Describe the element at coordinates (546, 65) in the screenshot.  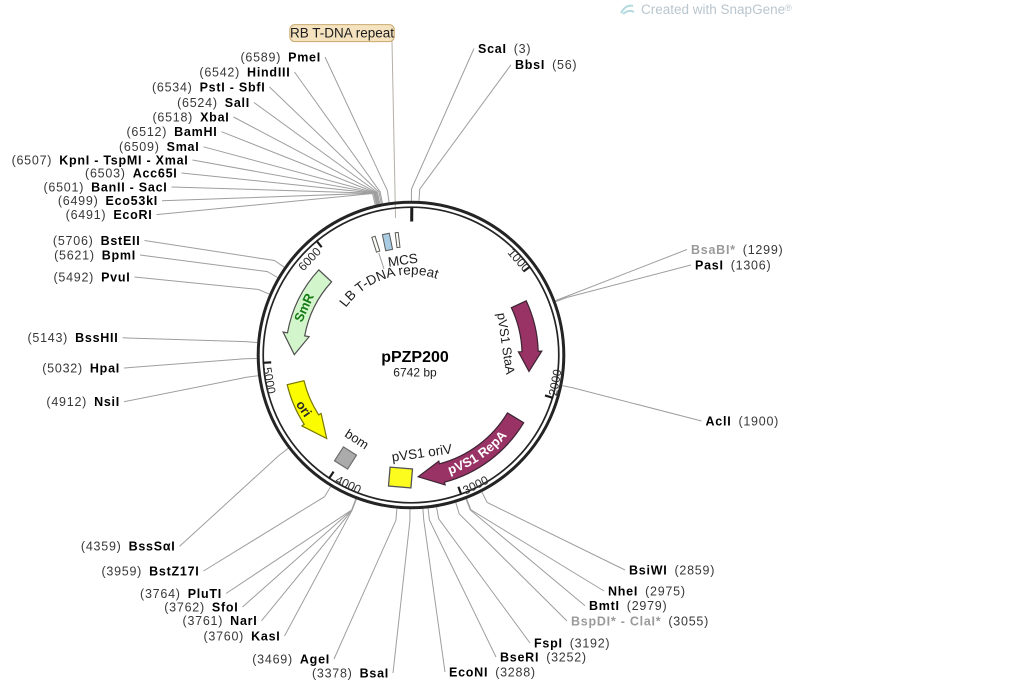
I see `svg-text: BbsI (56)` at that location.